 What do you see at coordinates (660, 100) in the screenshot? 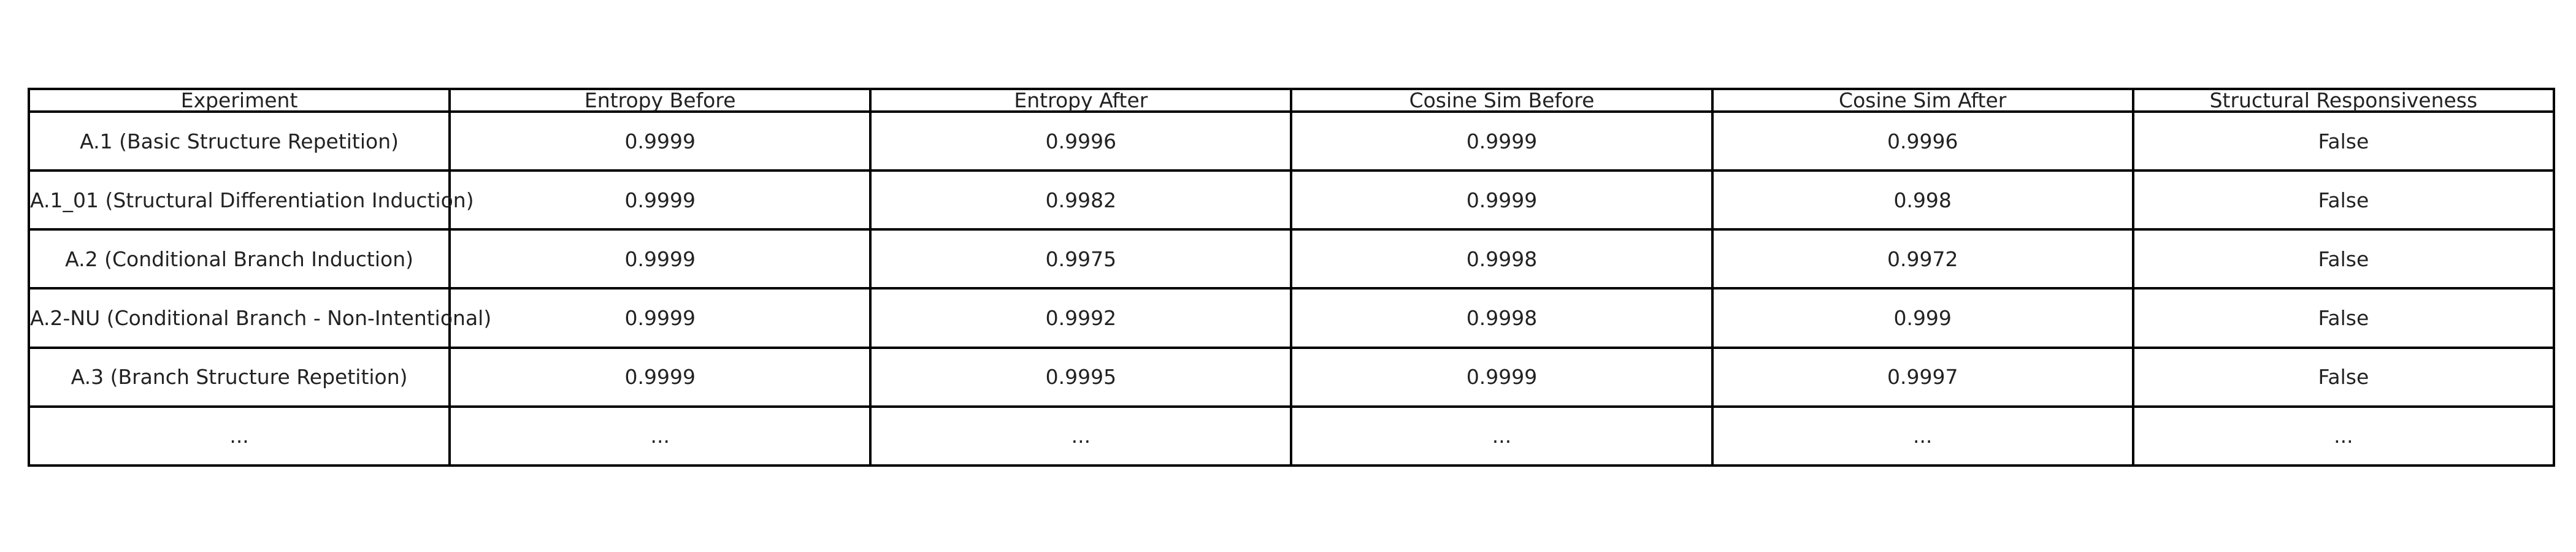
I see `header-cell-entropy-before: Entropy Before` at bounding box center [660, 100].